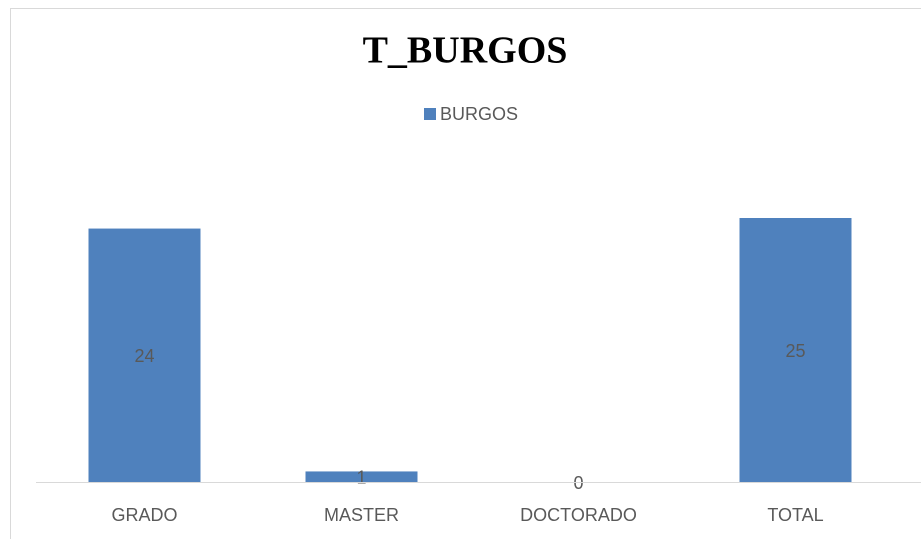 The image size is (921, 539). I want to click on data-label: 25, so click(795, 351).